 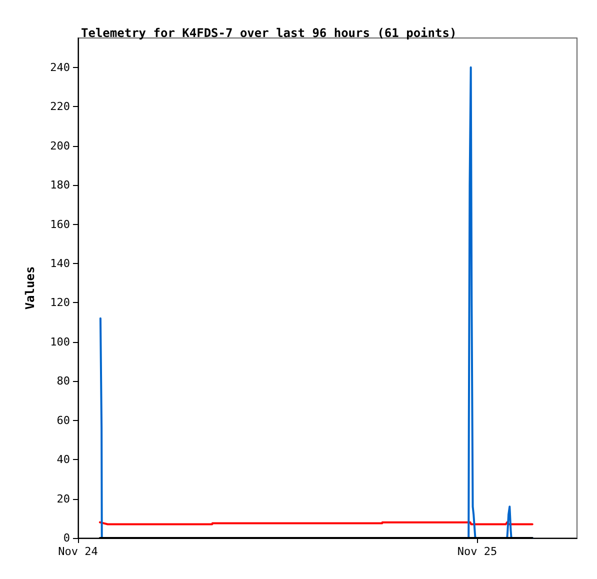 I want to click on x-tick-label: Nov 25, so click(x=477, y=551).